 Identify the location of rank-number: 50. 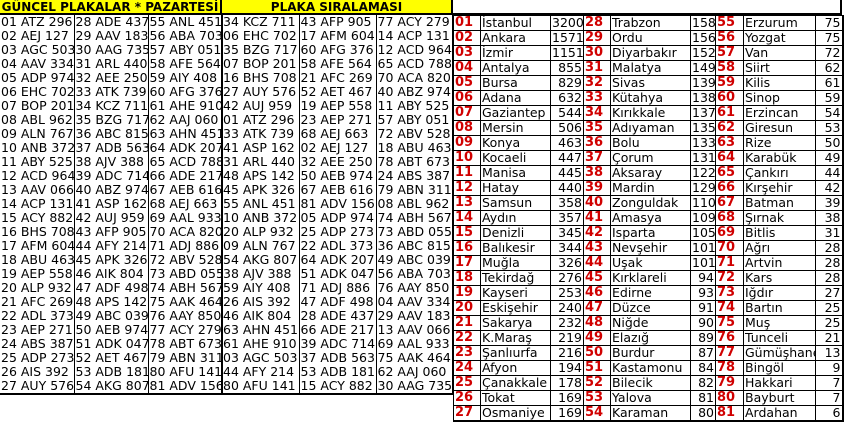
(597, 353).